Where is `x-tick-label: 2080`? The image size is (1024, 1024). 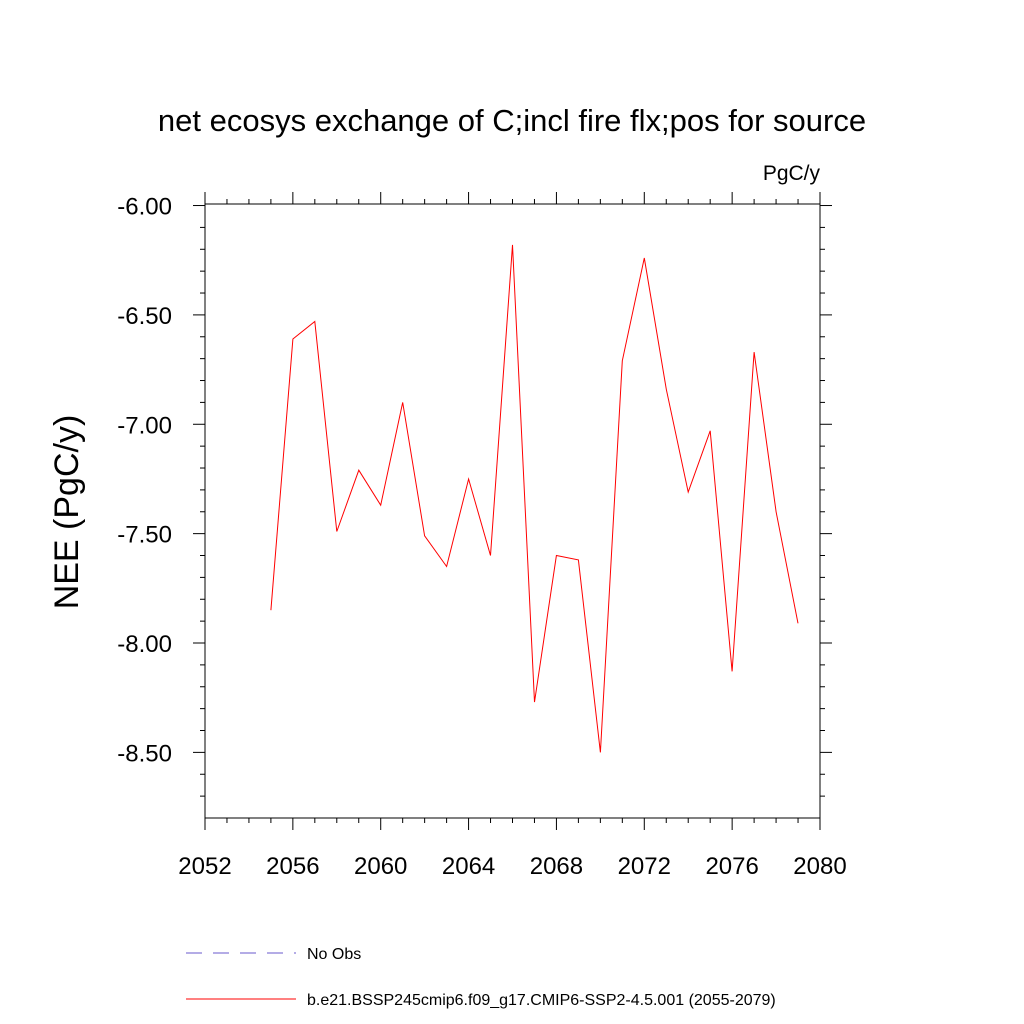
x-tick-label: 2080 is located at coordinates (819, 866).